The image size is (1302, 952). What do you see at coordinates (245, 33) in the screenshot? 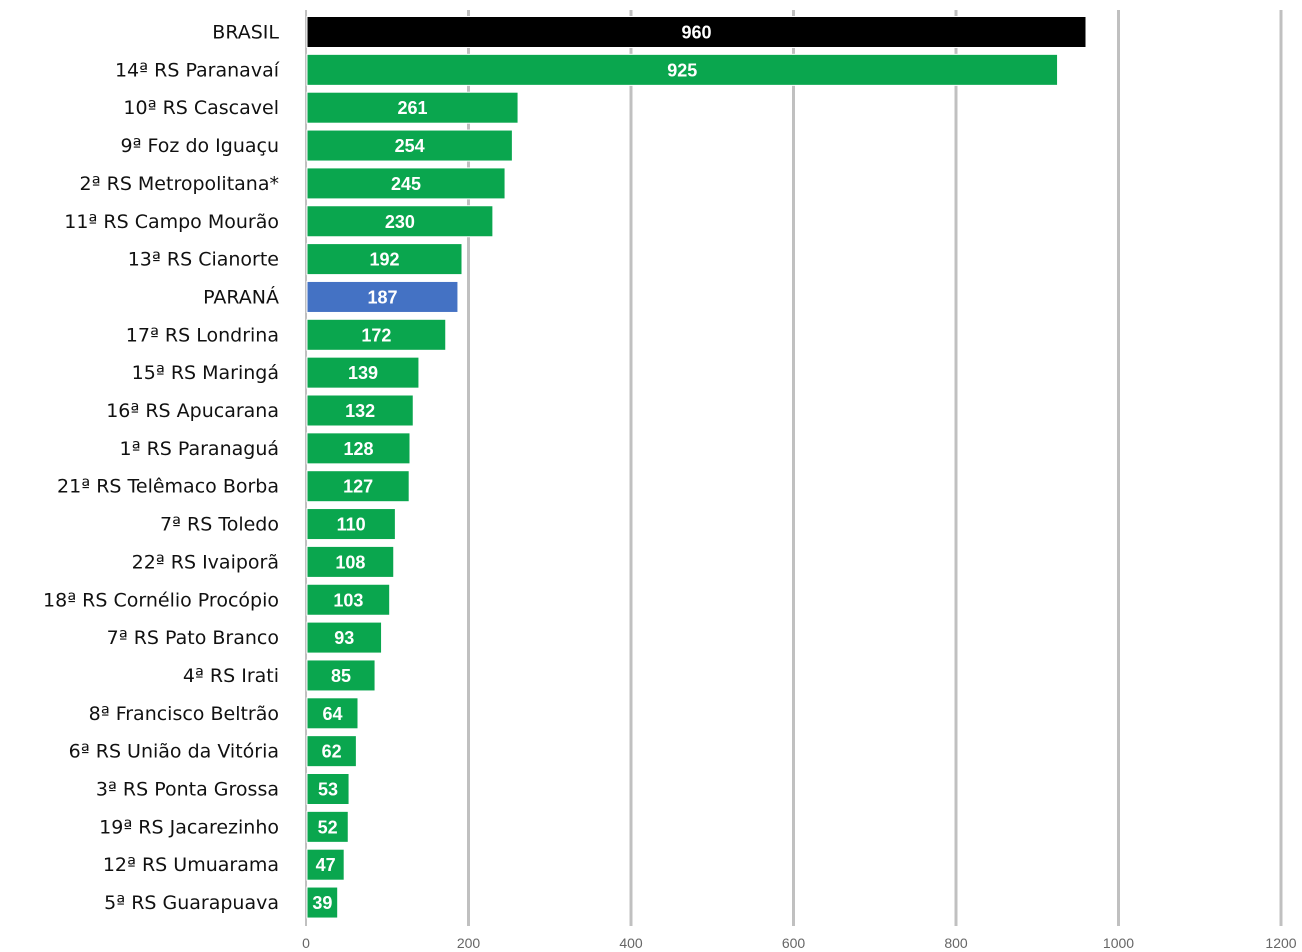
I see `category-label: BRASIL` at bounding box center [245, 33].